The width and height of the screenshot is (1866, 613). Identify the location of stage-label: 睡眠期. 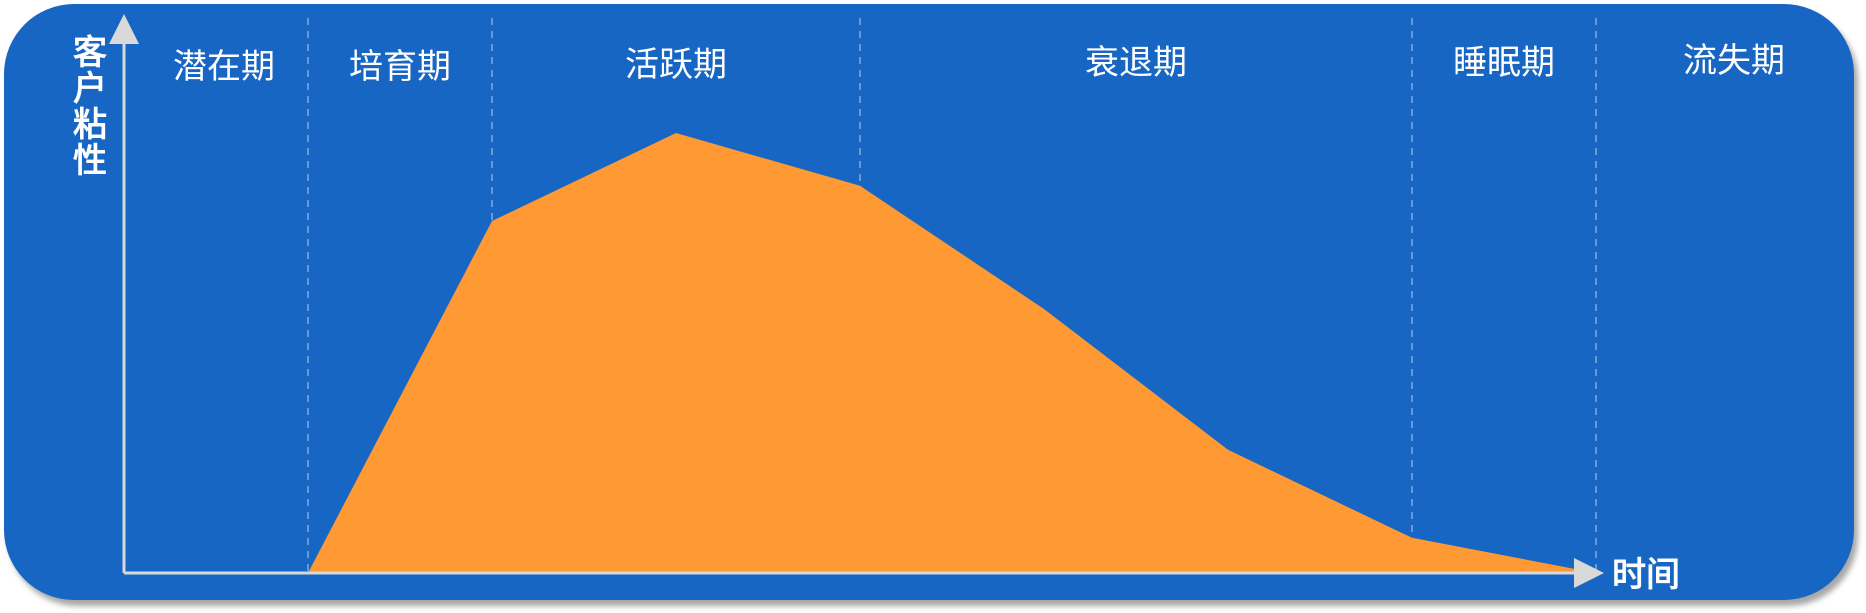
(1504, 63).